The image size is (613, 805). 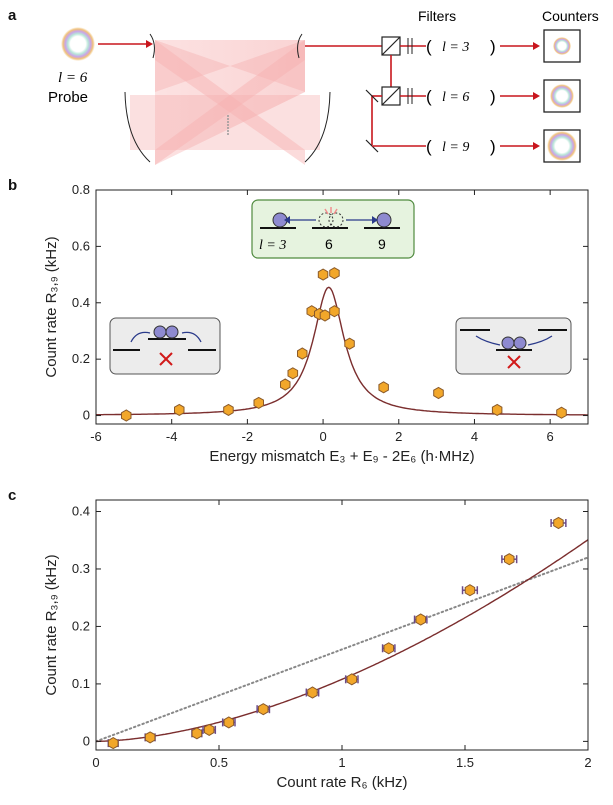 What do you see at coordinates (81, 683) in the screenshot?
I see `y-tick-label: 0.1` at bounding box center [81, 683].